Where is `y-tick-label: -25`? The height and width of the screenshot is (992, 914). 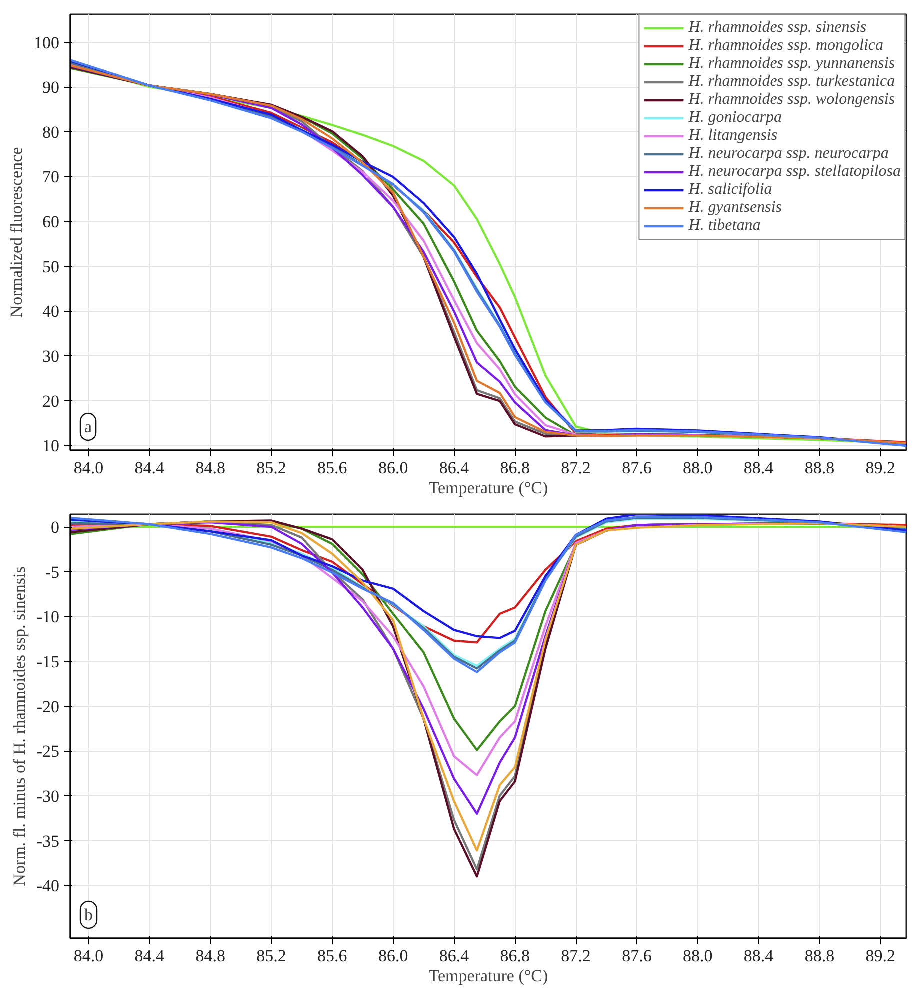
y-tick-label: -25 is located at coordinates (48, 752).